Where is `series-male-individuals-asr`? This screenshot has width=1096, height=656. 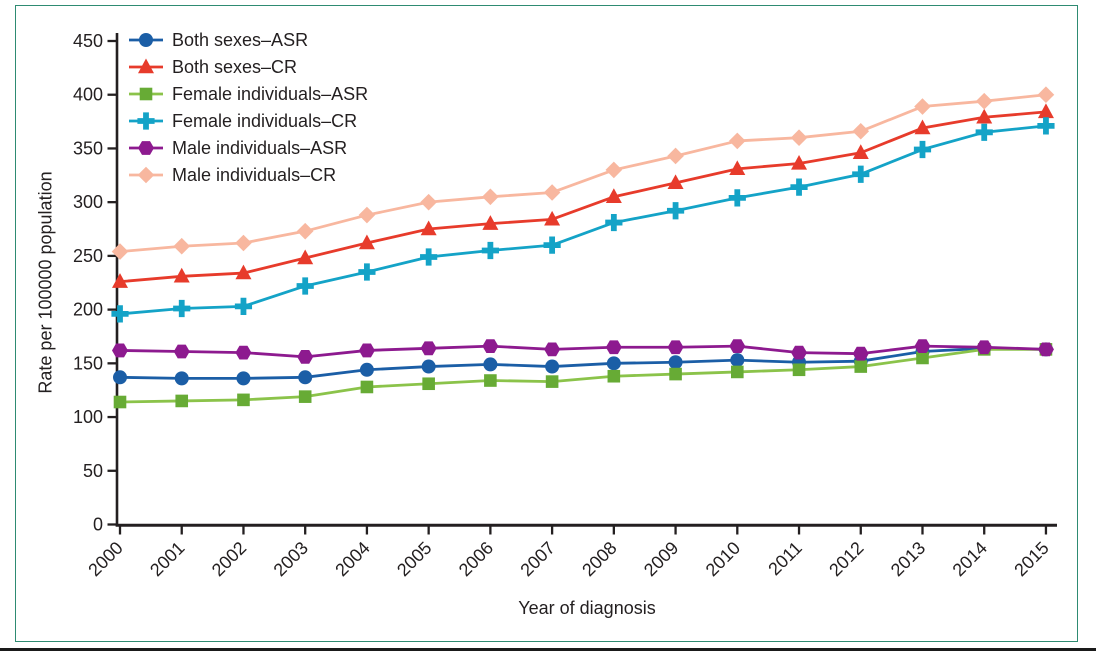 series-male-individuals-asr is located at coordinates (583, 351).